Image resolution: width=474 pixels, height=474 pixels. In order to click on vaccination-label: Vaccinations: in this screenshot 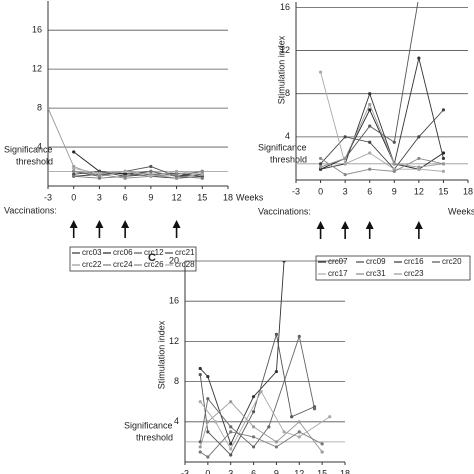, I will do `click(30, 210)`.